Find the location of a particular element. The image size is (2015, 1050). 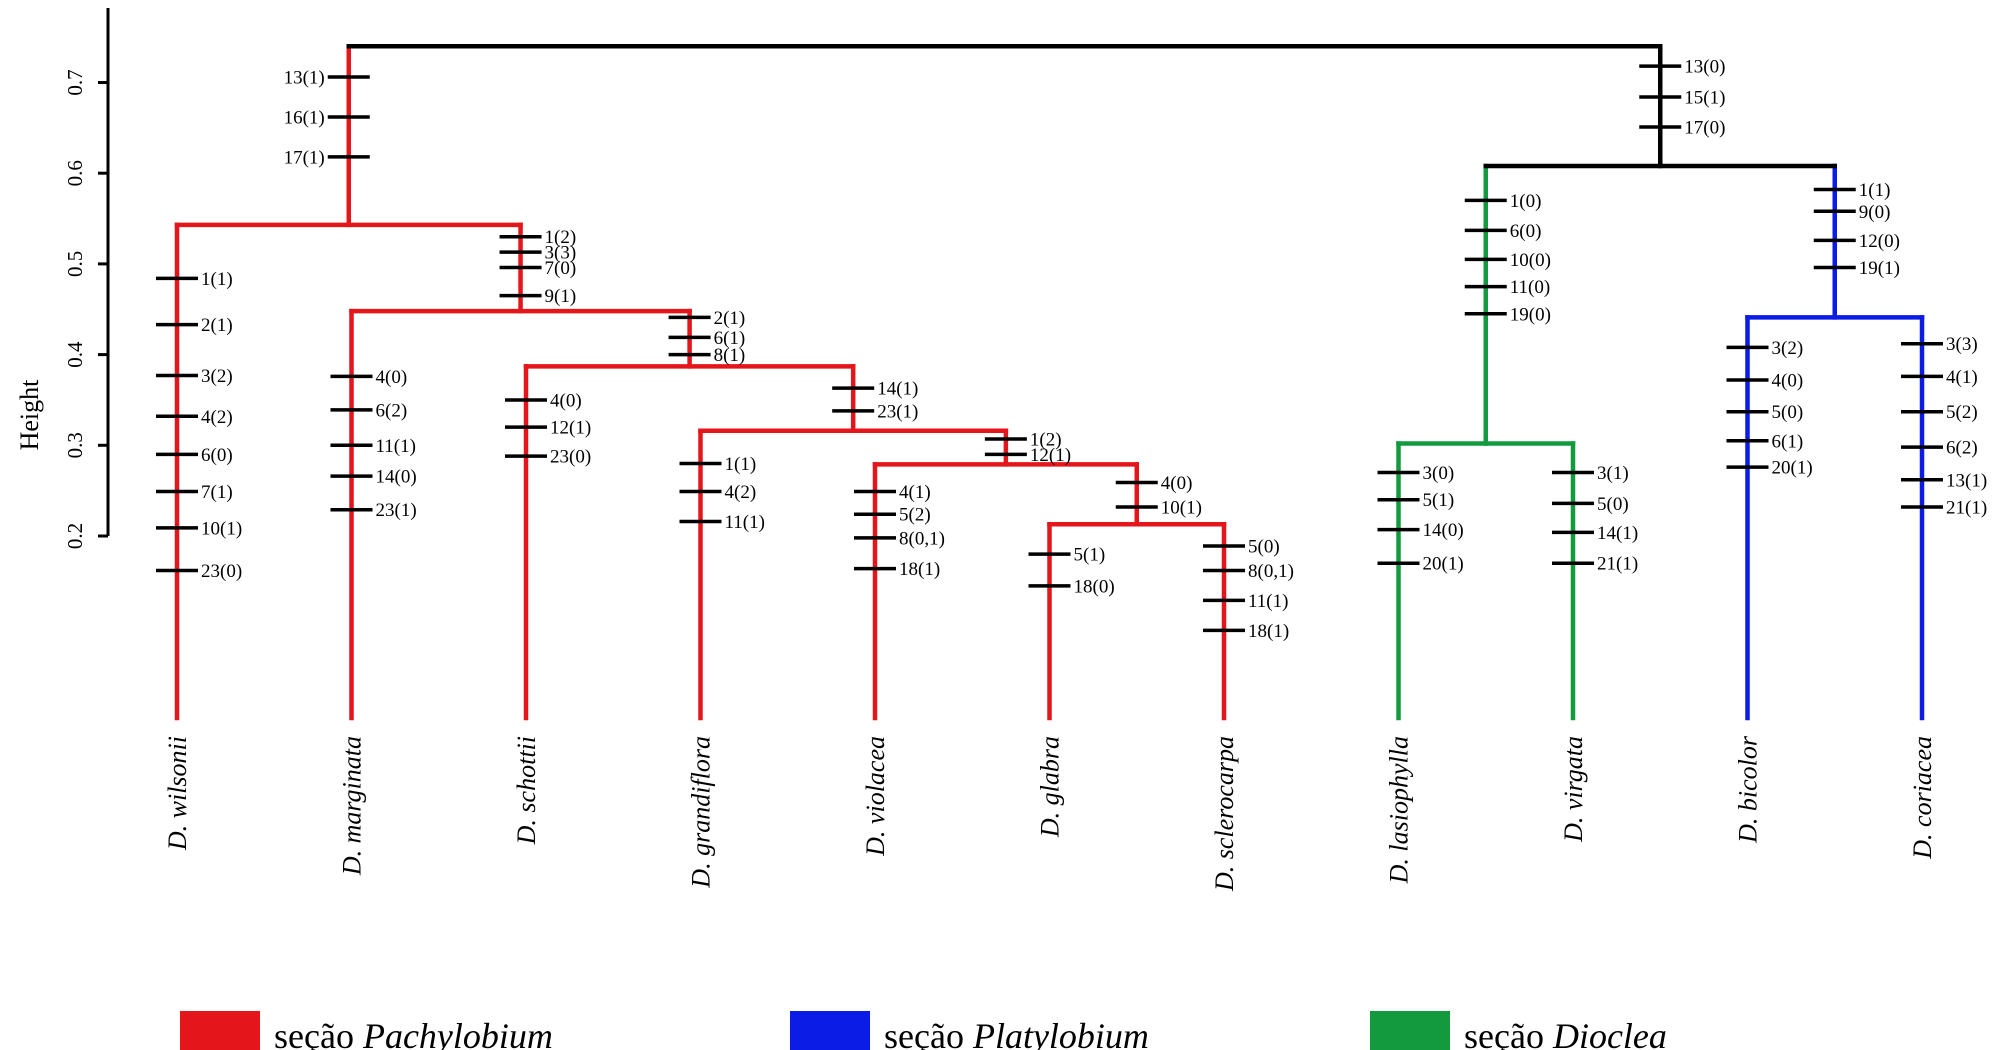

character-label: 19(1) is located at coordinates (1879, 268).